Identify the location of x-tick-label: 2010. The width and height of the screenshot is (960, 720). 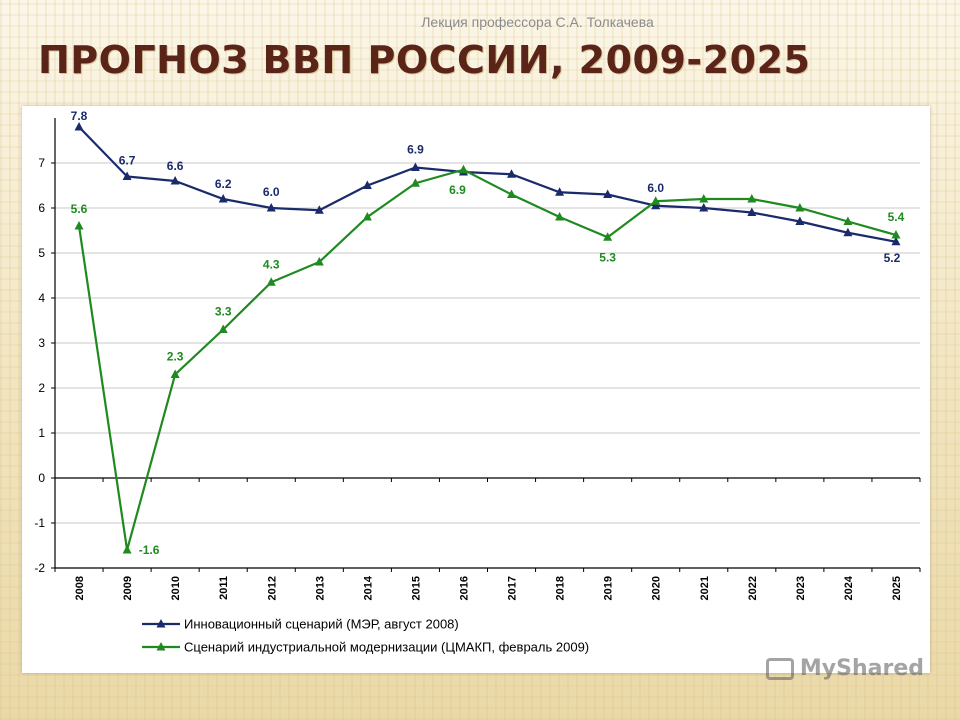
(176, 588).